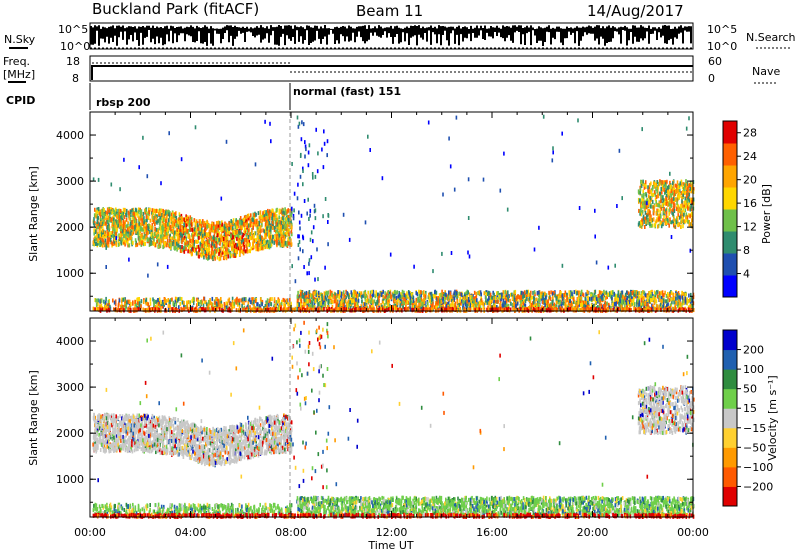  I want to click on x-tick-label: 04:00, so click(191, 532).